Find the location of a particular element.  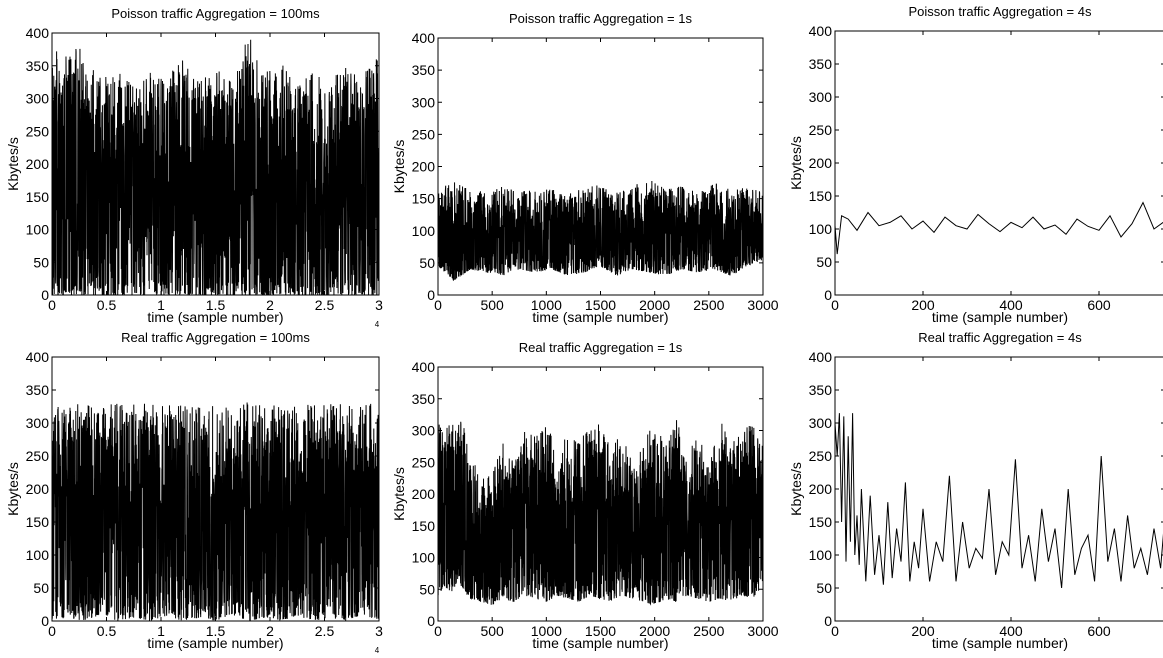

x-tick-label: 200 is located at coordinates (923, 631).